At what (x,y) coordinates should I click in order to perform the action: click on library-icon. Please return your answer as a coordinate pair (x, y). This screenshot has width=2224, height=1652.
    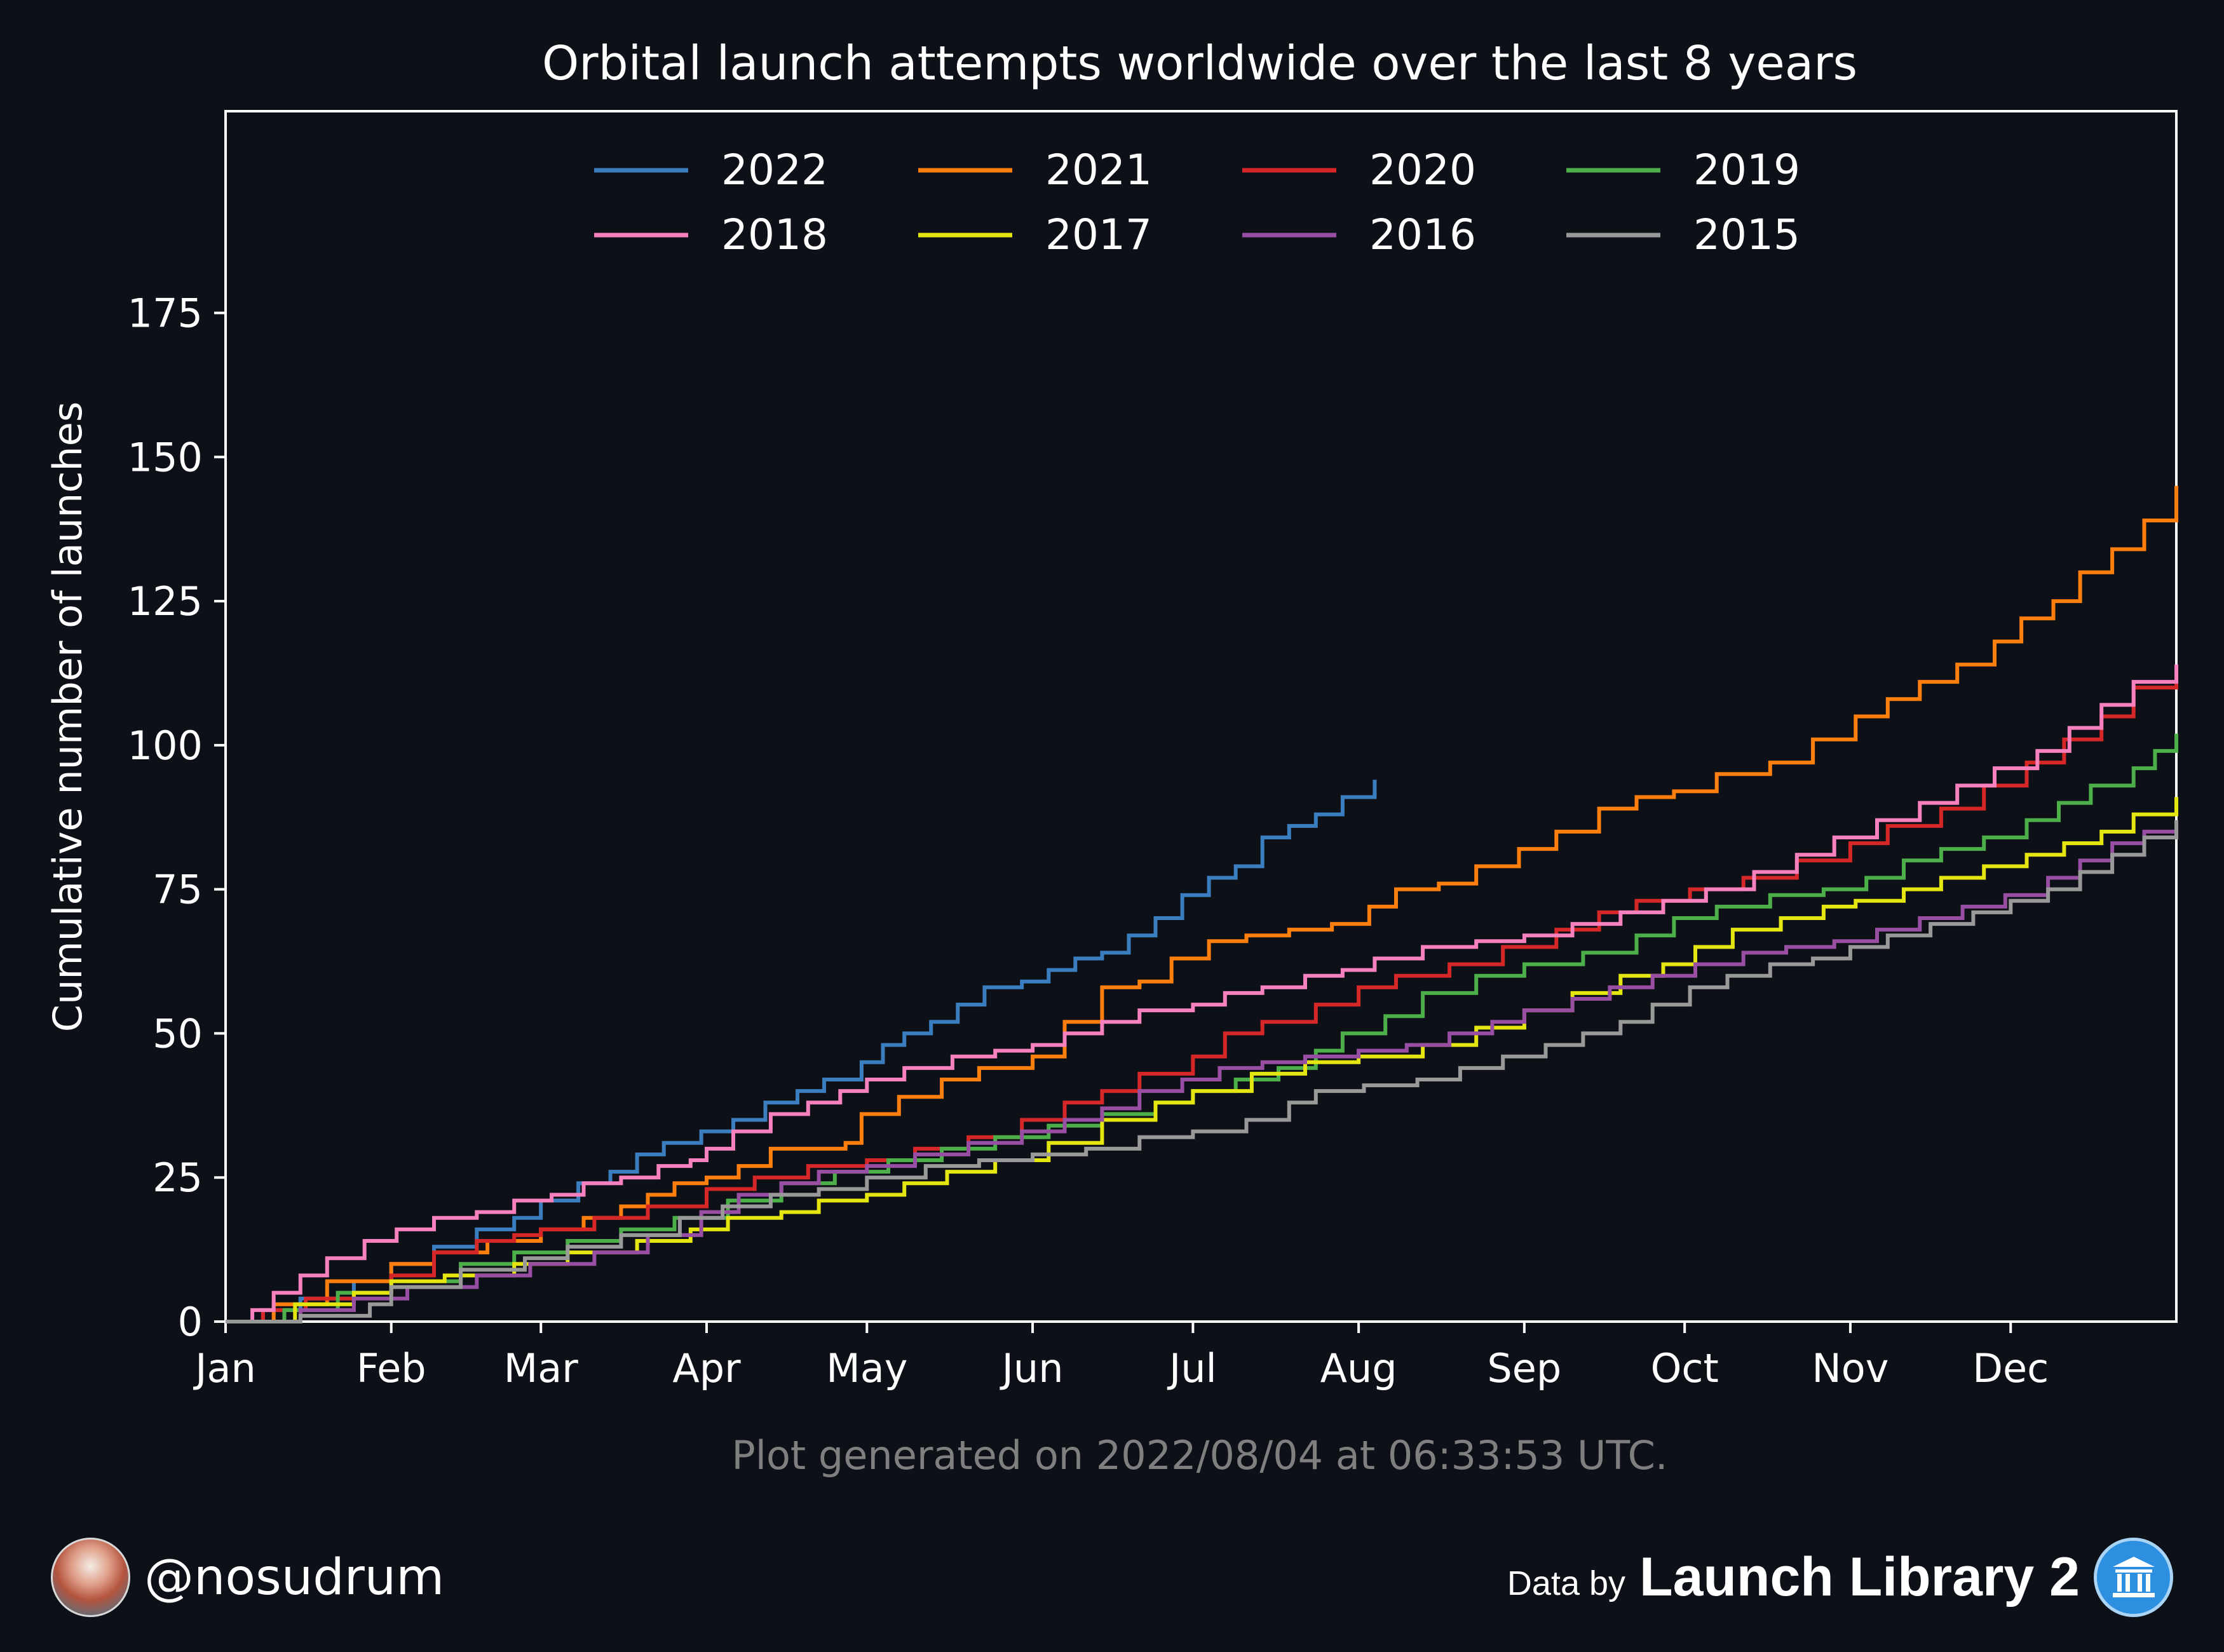
    Looking at the image, I should click on (2133, 1578).